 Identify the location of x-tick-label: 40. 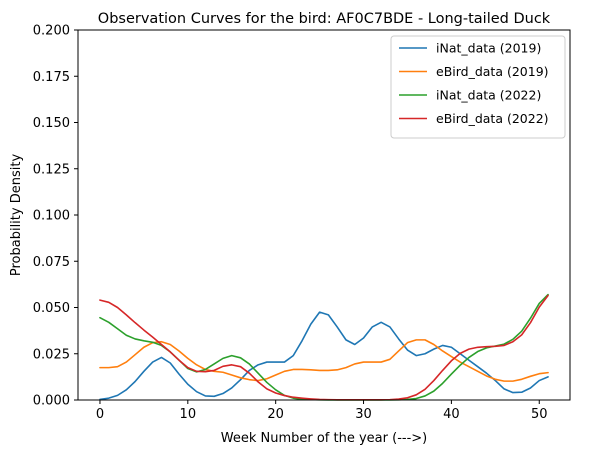
(451, 414).